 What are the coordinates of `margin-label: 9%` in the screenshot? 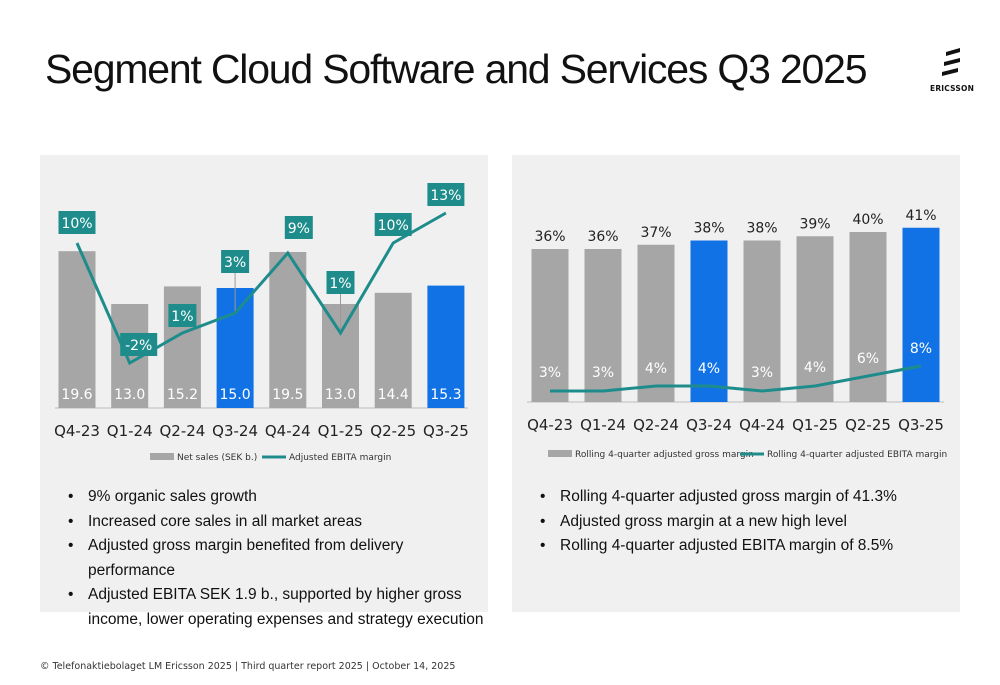 It's located at (299, 229).